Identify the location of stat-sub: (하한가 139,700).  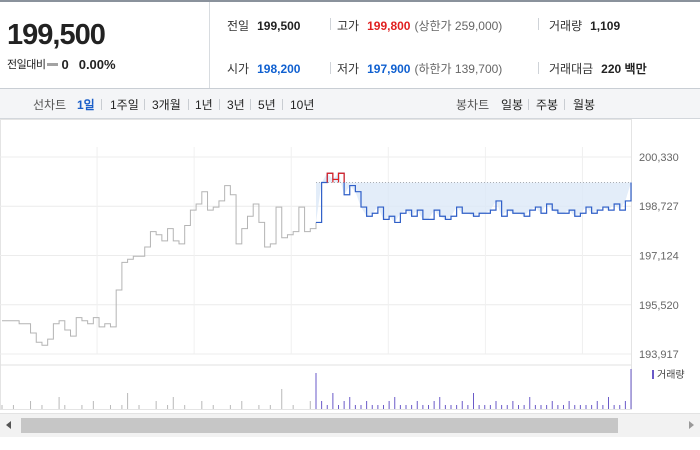
(458, 69).